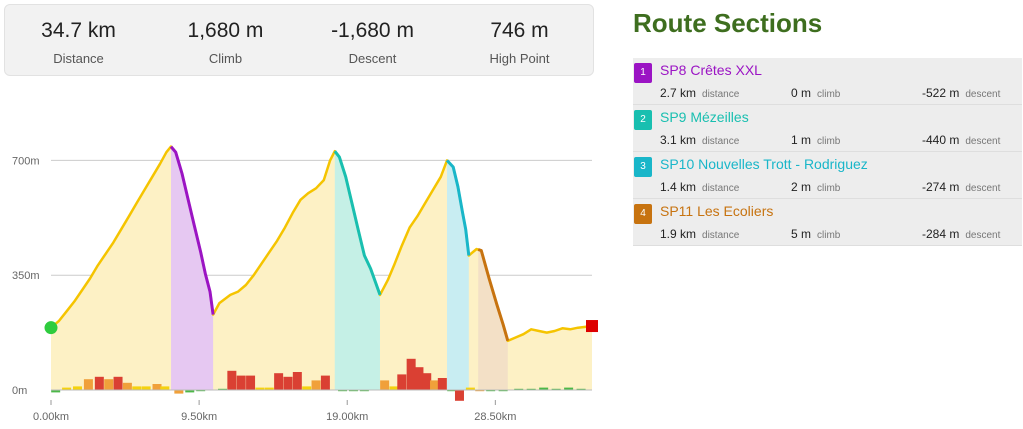 Image resolution: width=1023 pixels, height=429 pixels. What do you see at coordinates (801, 187) in the screenshot?
I see `climb-value: 2 m` at bounding box center [801, 187].